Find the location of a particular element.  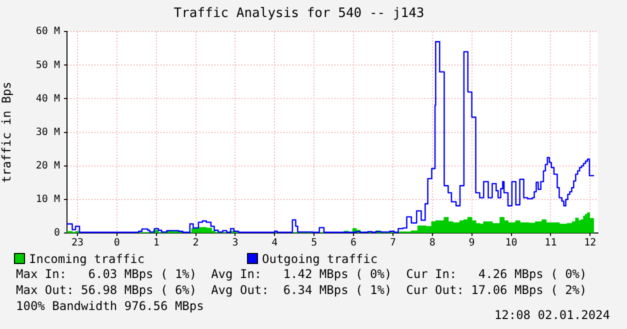

x-tick-label: 23 is located at coordinates (77, 243).